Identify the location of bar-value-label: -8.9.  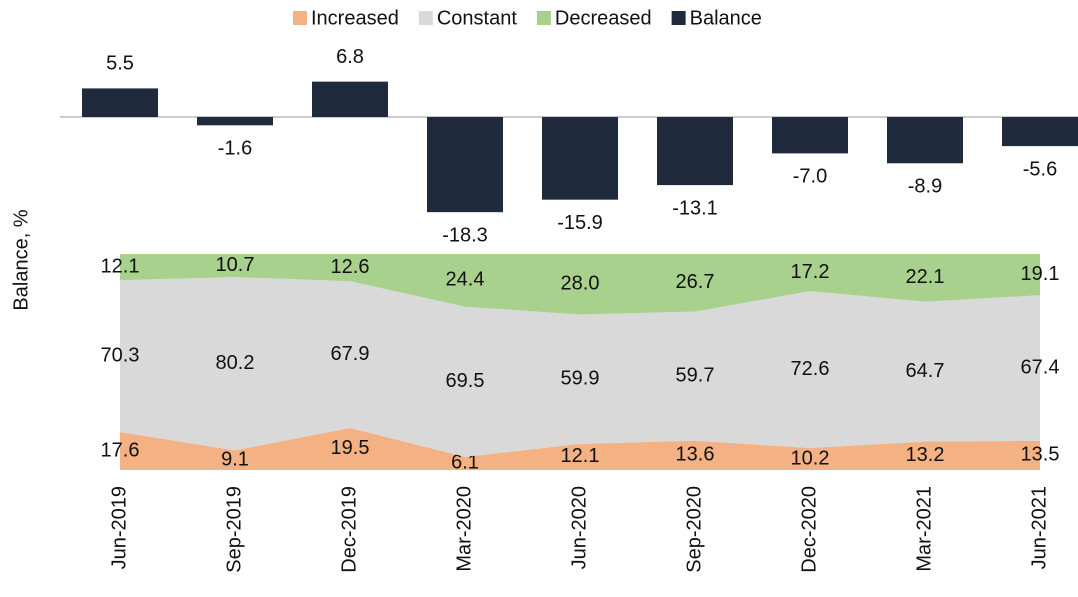
(925, 187).